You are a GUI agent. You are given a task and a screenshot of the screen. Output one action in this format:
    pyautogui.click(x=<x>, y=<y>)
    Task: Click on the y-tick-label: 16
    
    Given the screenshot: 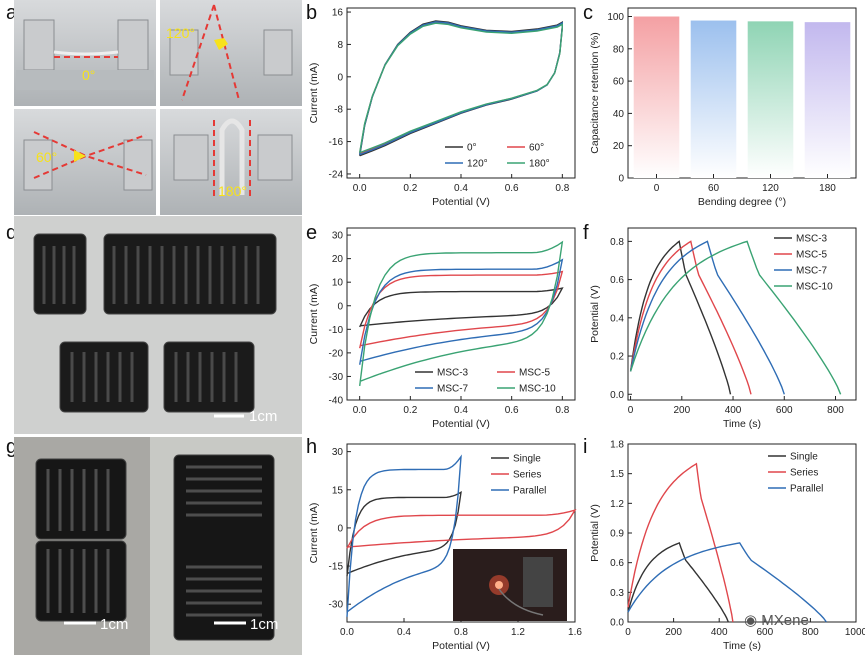 What is the action you would take?
    pyautogui.click(x=338, y=13)
    